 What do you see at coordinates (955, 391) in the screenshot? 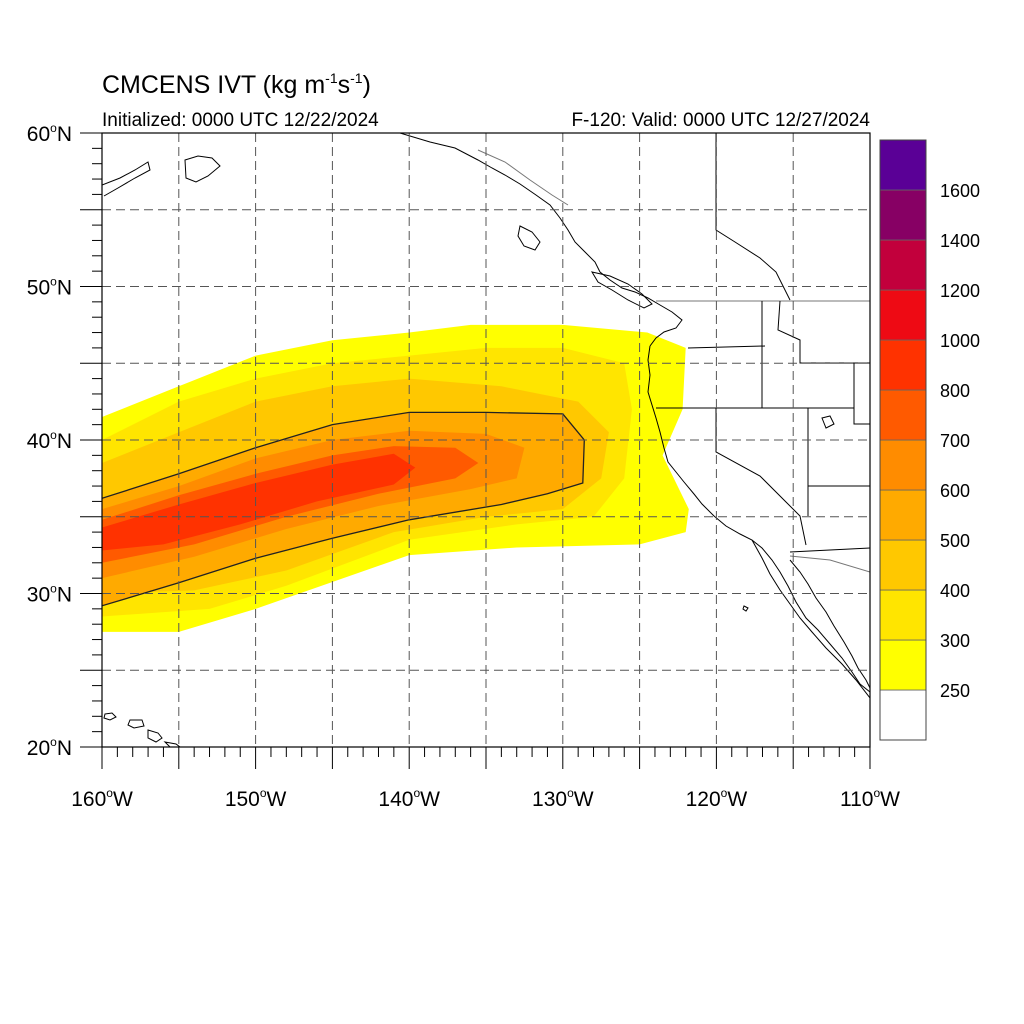
I see `colorbar-label: 800` at bounding box center [955, 391].